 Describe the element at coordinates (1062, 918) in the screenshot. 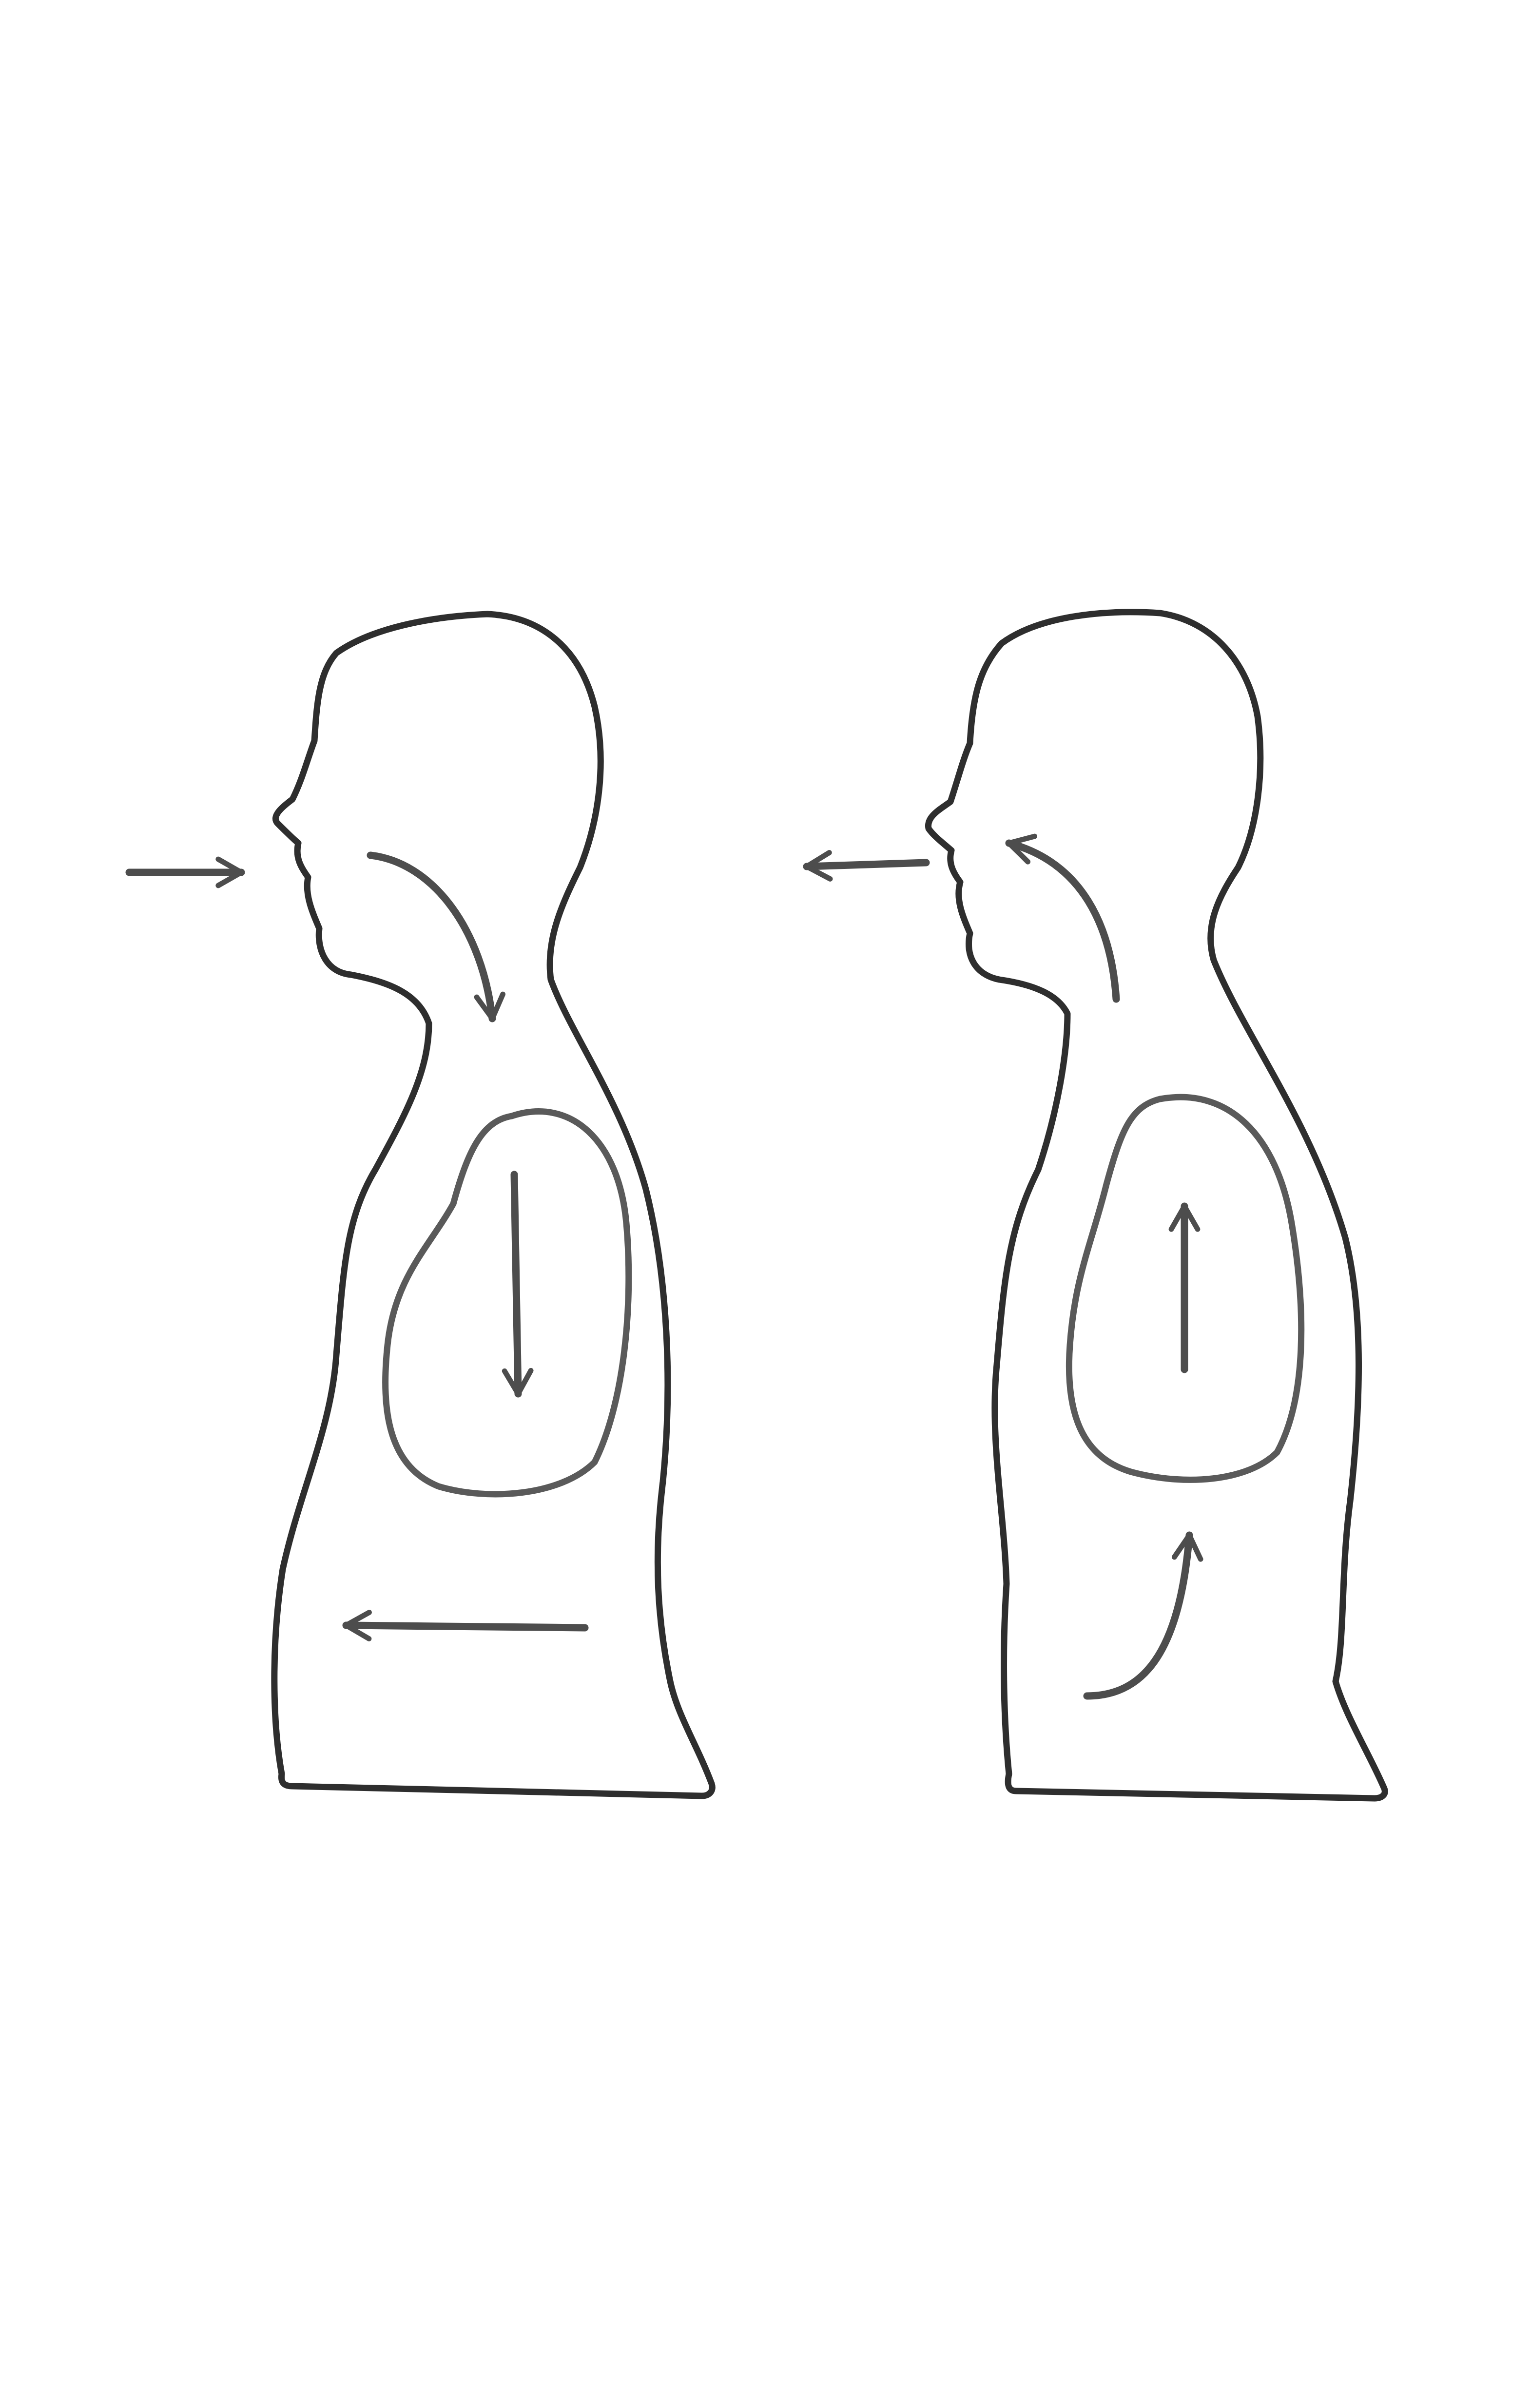

I see `exhale-airway-arrow` at that location.